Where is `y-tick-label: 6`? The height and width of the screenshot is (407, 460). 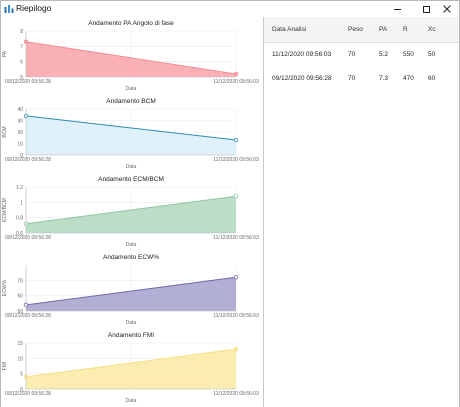 y-tick-label: 6 is located at coordinates (21, 63).